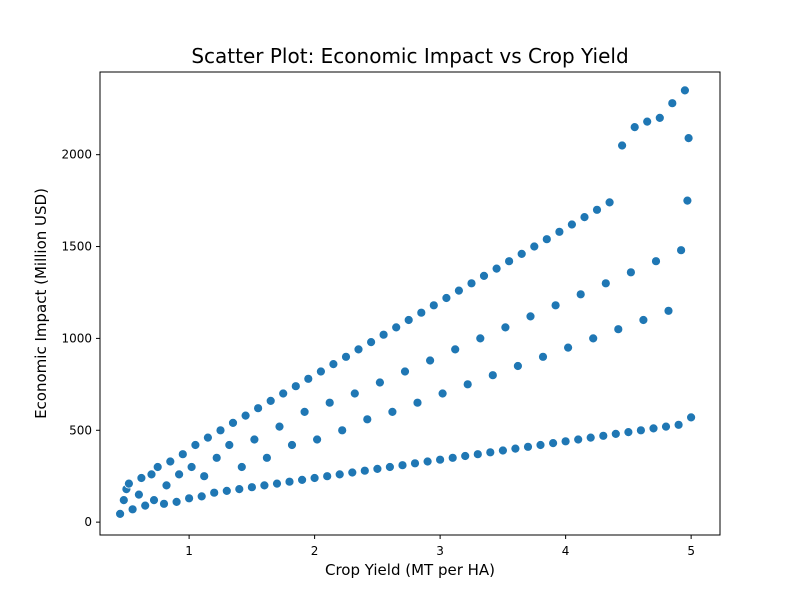 The height and width of the screenshot is (600, 800). I want to click on y-tick-label: 1500, so click(76, 247).